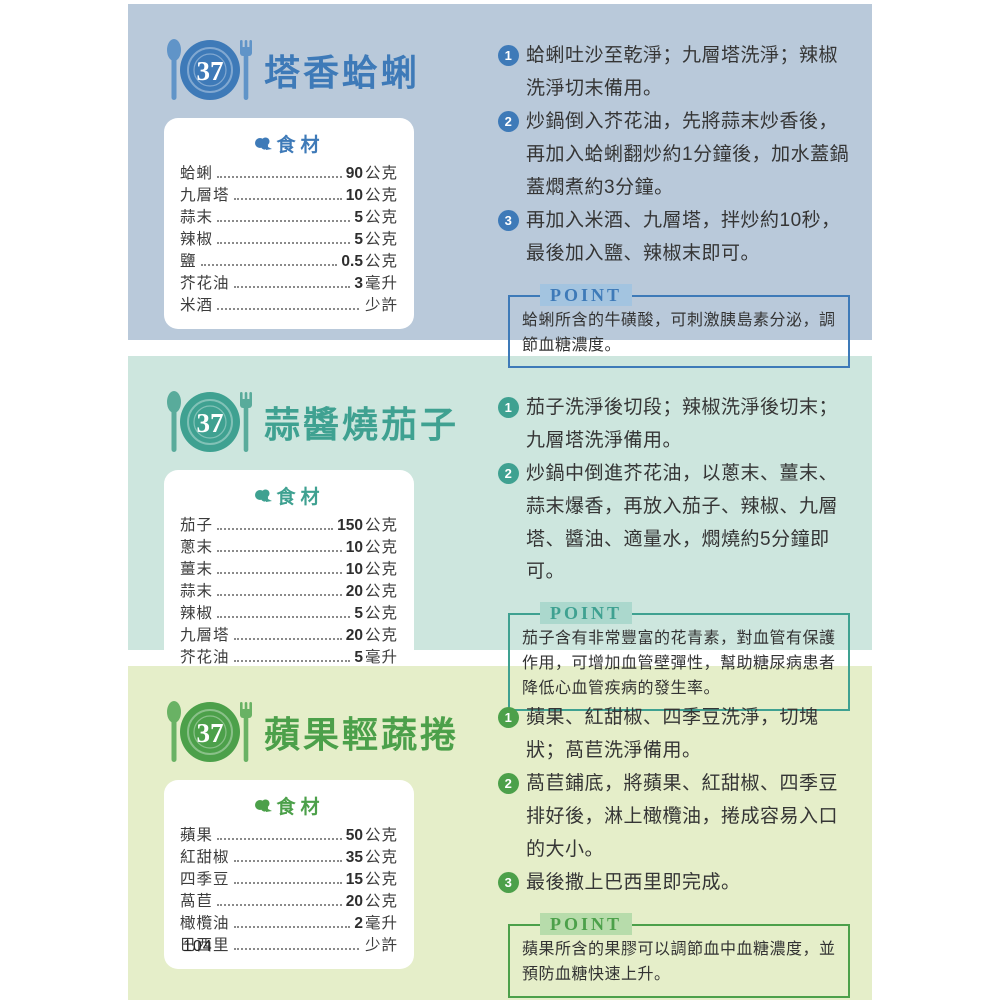  Describe the element at coordinates (354, 569) in the screenshot. I see `ingredient-amount: 10` at that location.